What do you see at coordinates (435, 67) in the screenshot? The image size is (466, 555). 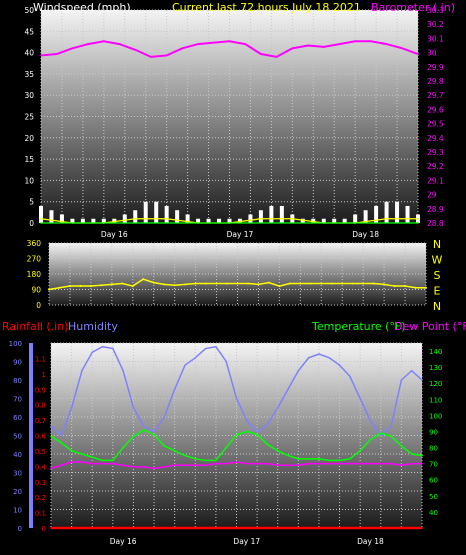 I see `barometer-tick-label: 29.9` at bounding box center [435, 67].